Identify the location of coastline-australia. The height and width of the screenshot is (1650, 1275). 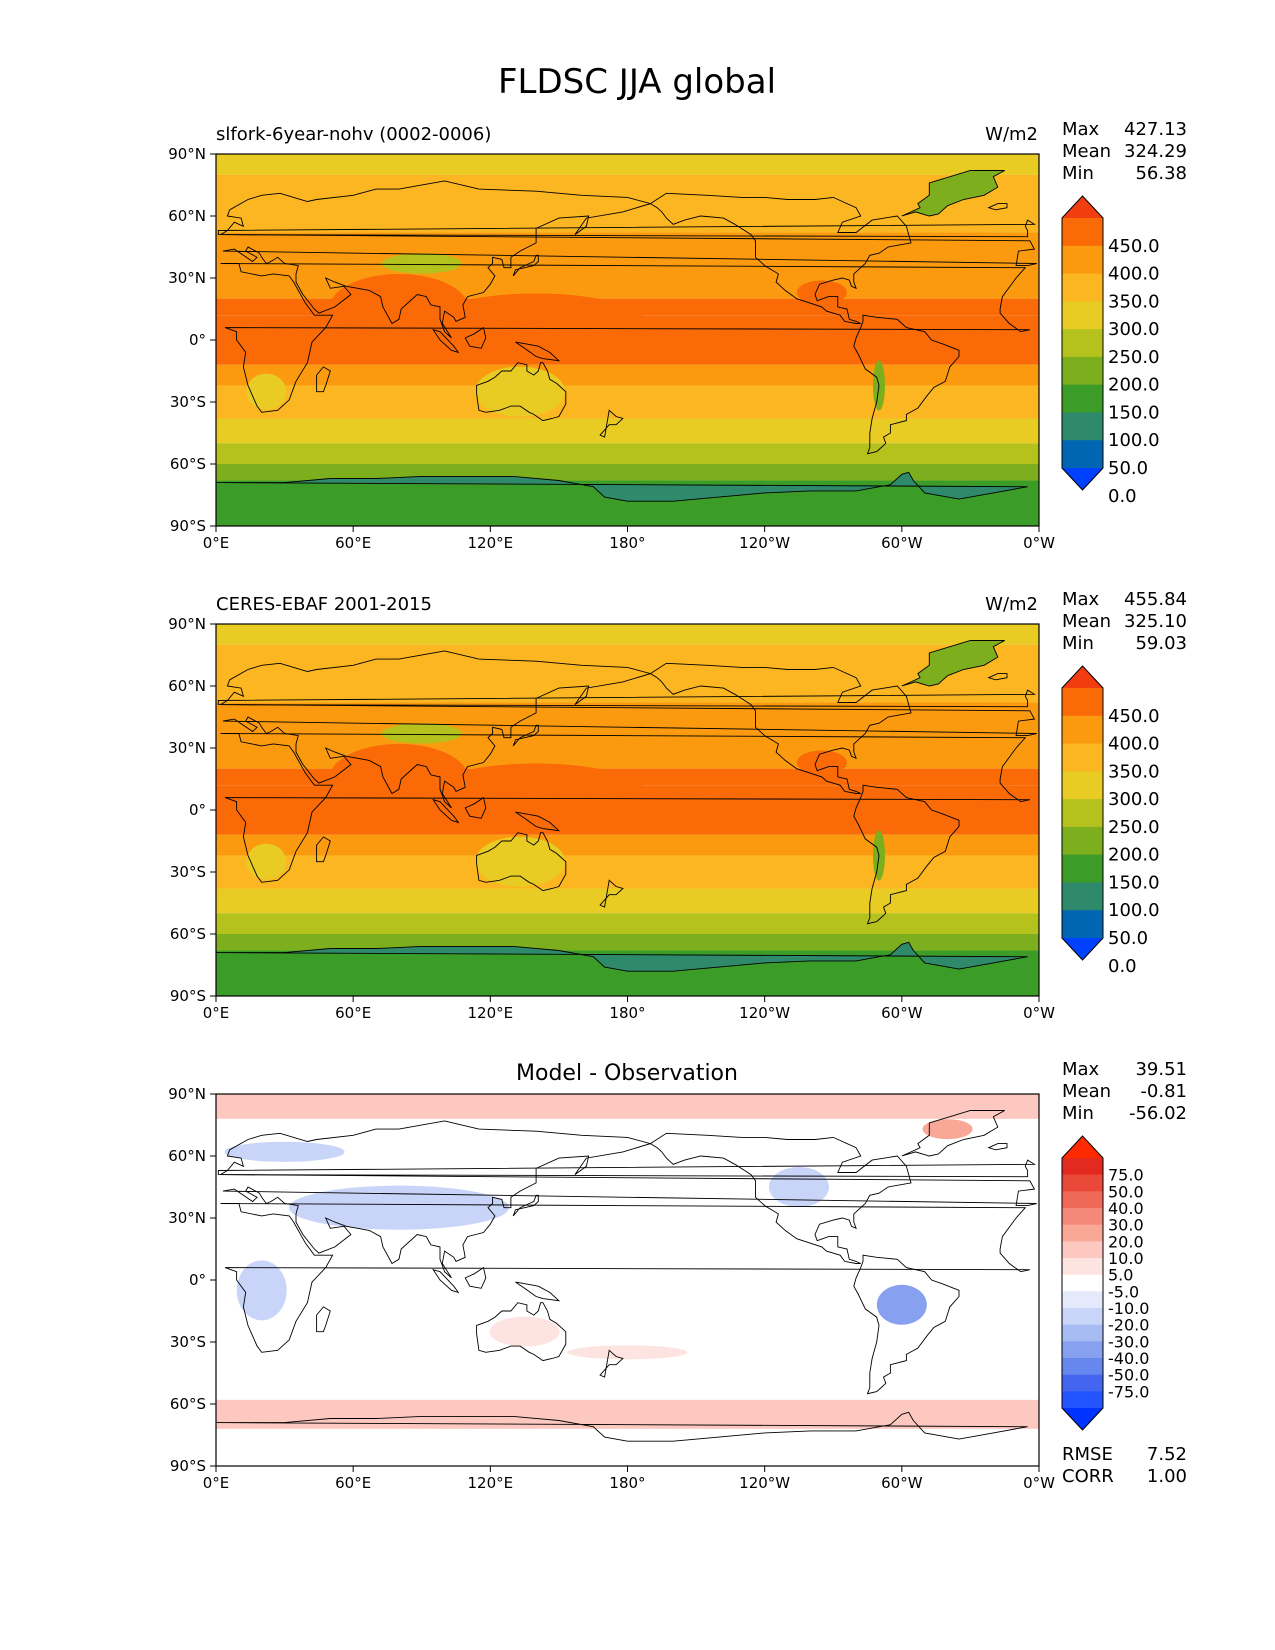
(521, 1332).